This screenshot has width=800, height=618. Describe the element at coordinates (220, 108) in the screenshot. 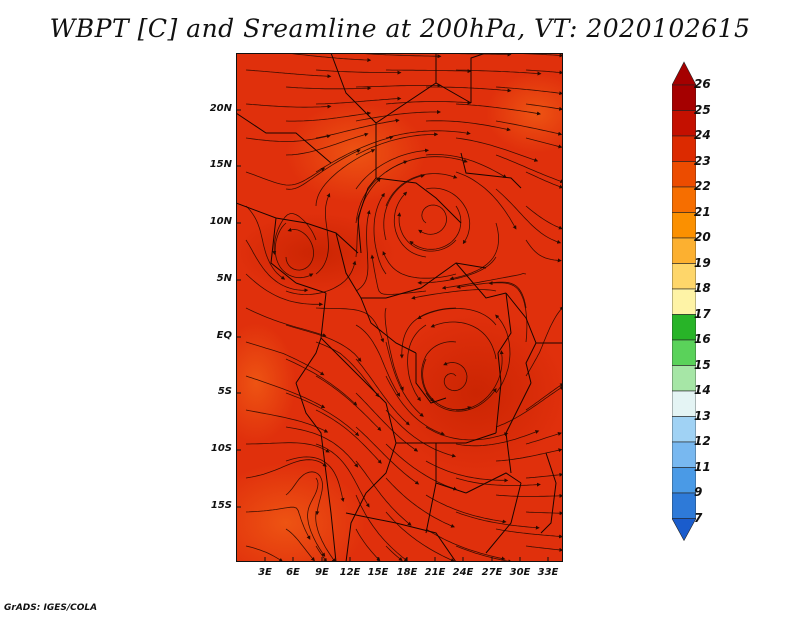

I see `lat-tick-label: 20N` at that location.